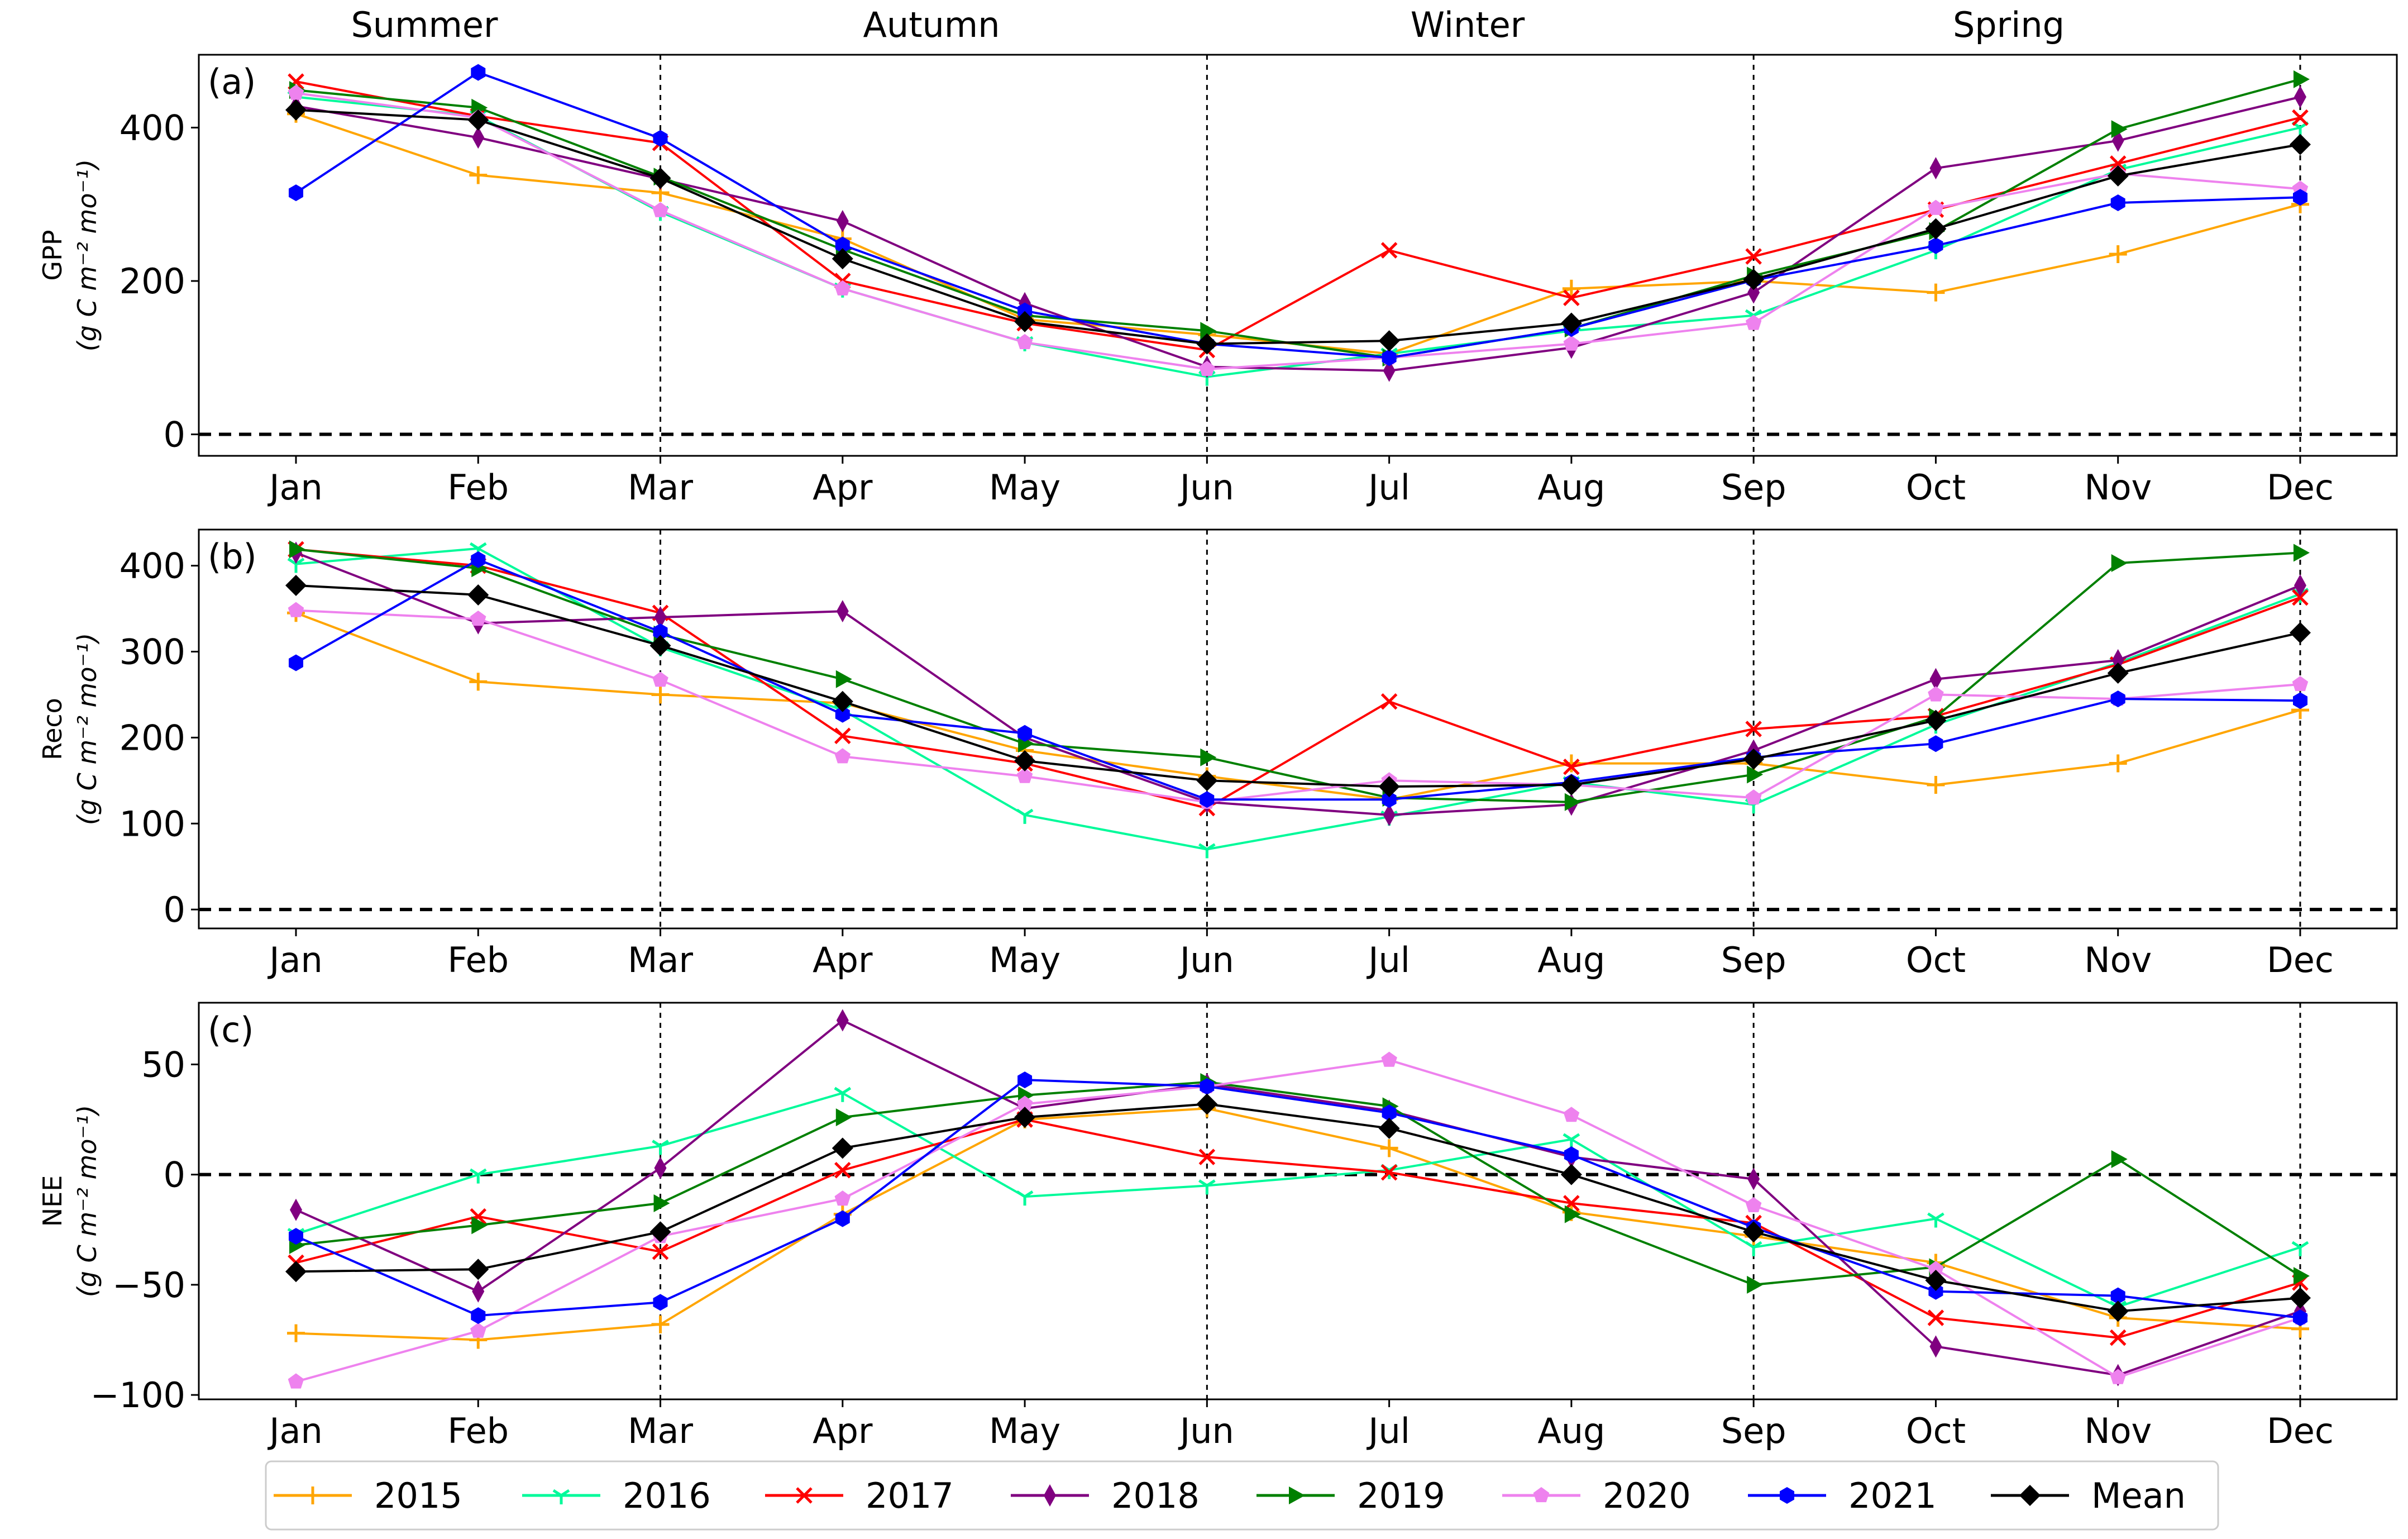 This screenshot has width=2408, height=1539. I want to click on x-tick-label: Dec, so click(2300, 487).